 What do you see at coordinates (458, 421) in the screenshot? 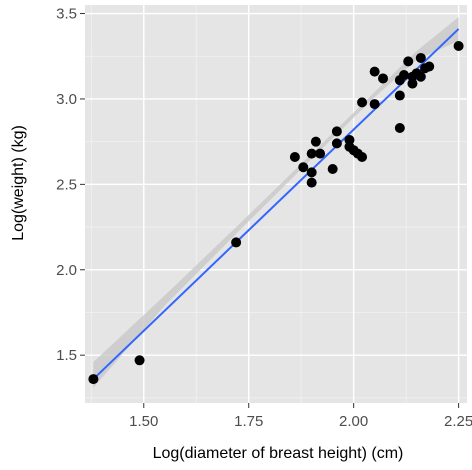
I see `x-tick-label: 2.25` at bounding box center [458, 421].